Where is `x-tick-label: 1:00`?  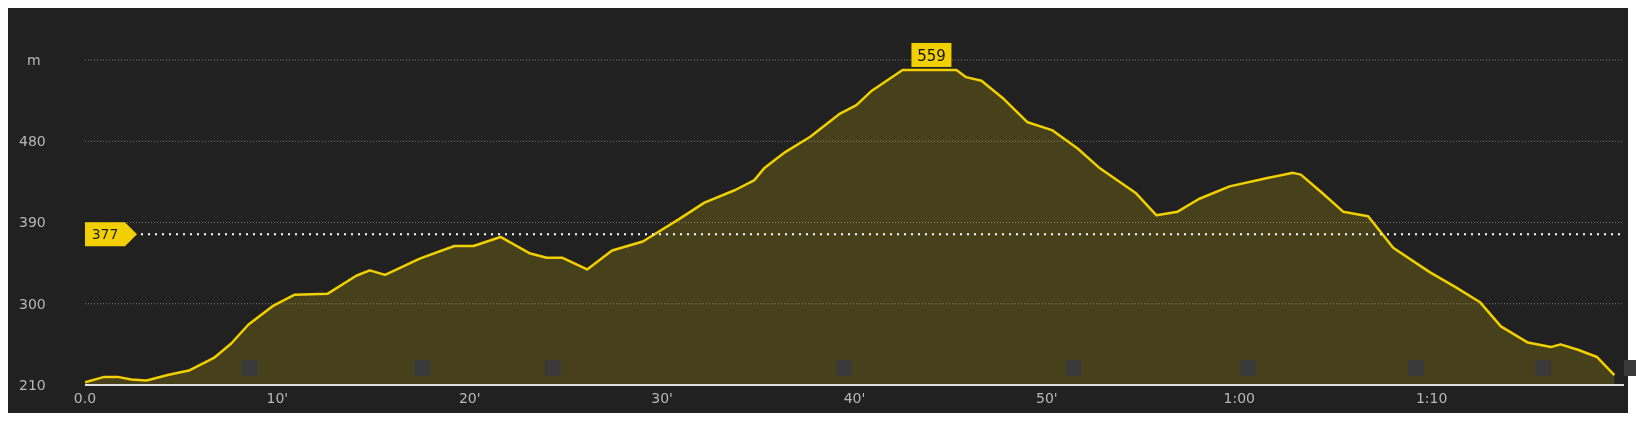 x-tick-label: 1:00 is located at coordinates (1239, 397).